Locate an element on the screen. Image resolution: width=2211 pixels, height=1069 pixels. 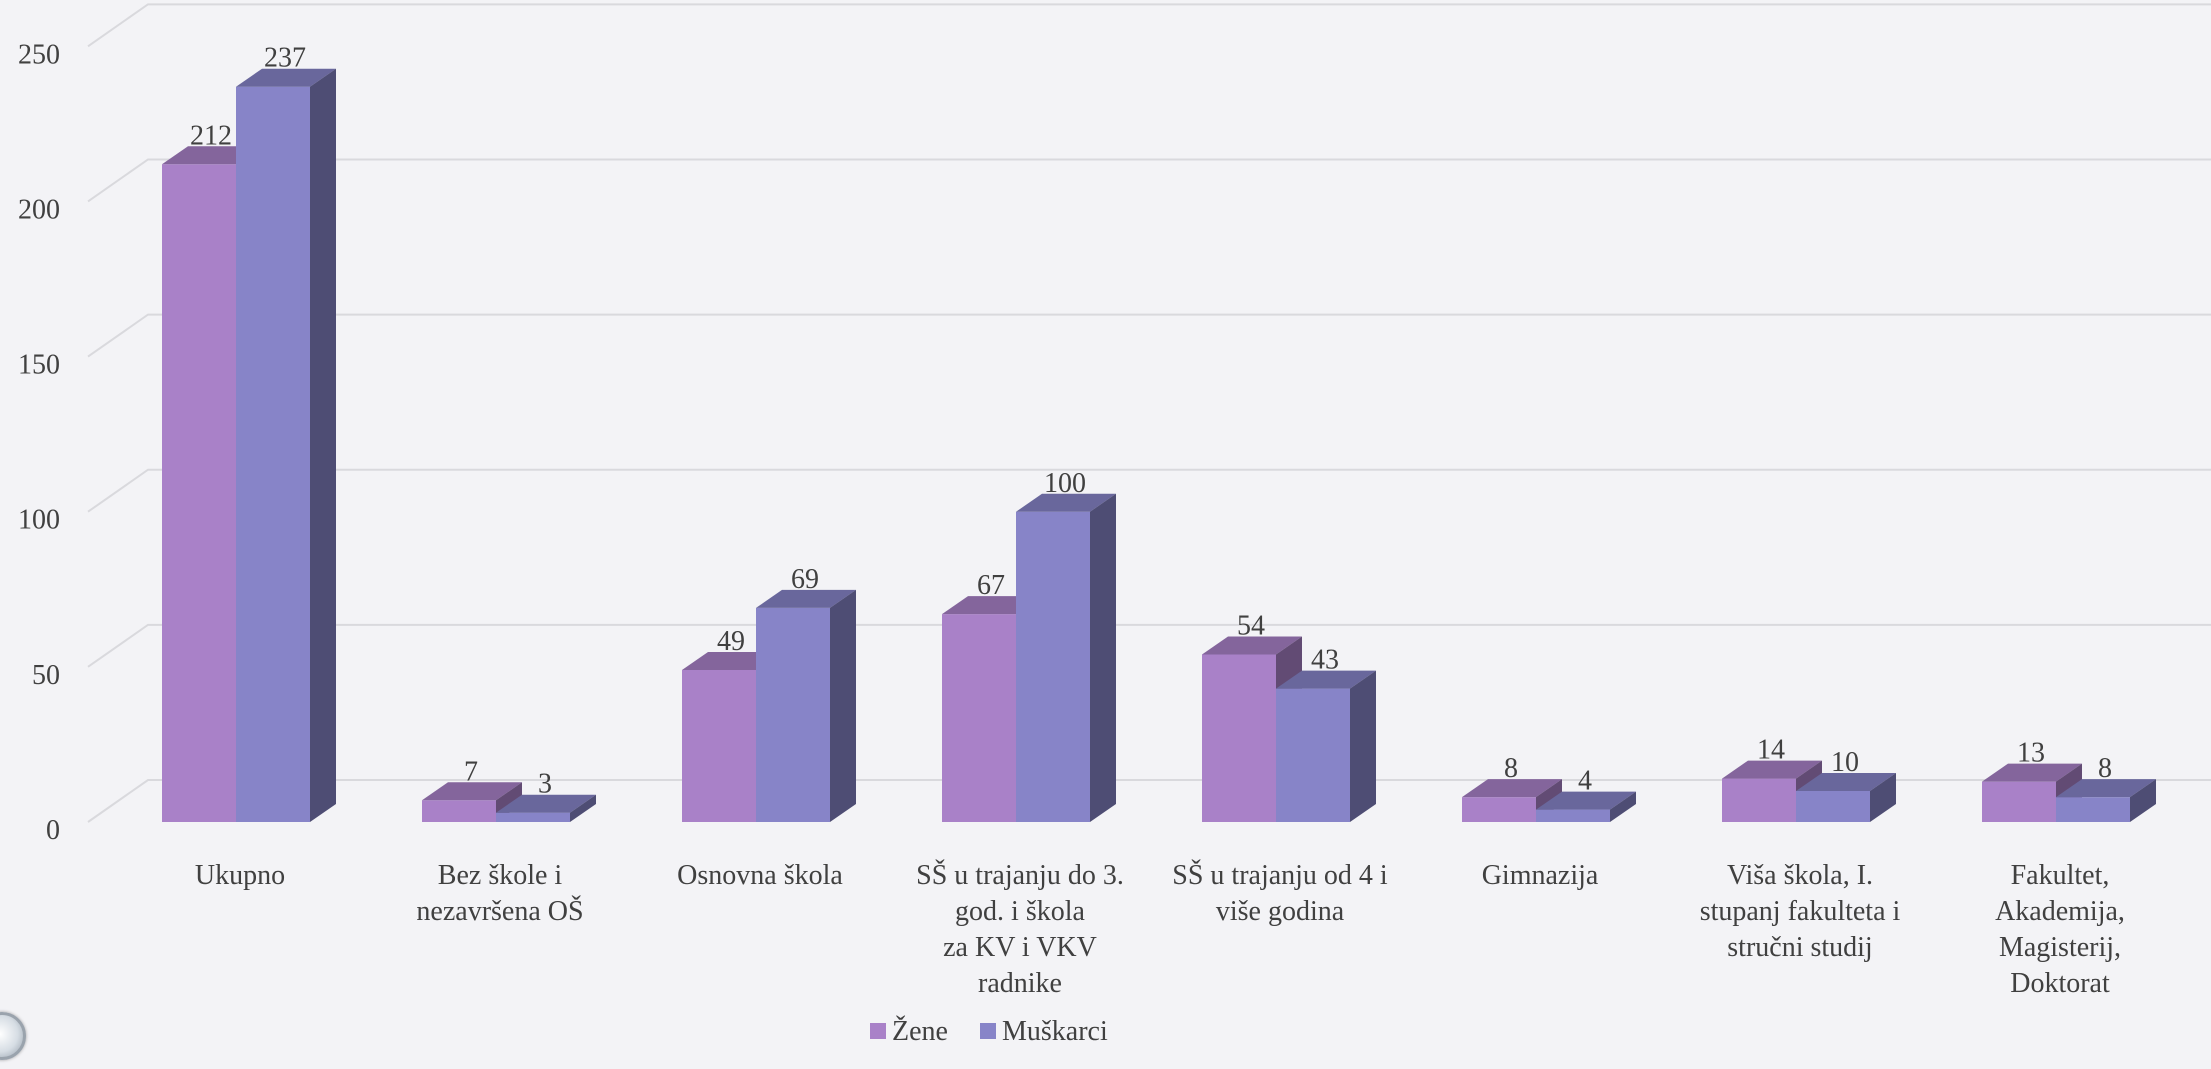
data-label: 67 is located at coordinates (991, 585).